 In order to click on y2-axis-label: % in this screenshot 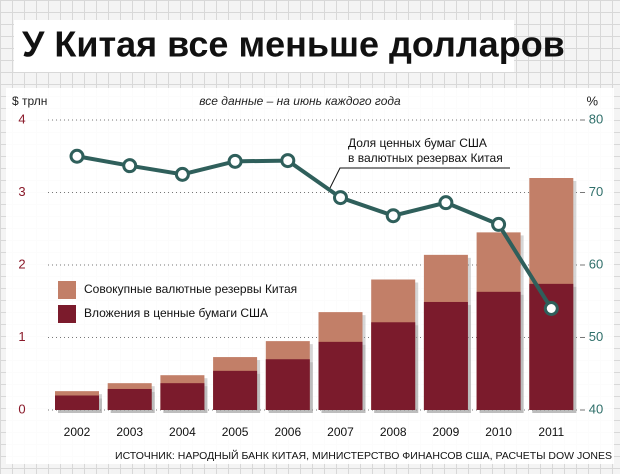, I will do `click(592, 100)`.